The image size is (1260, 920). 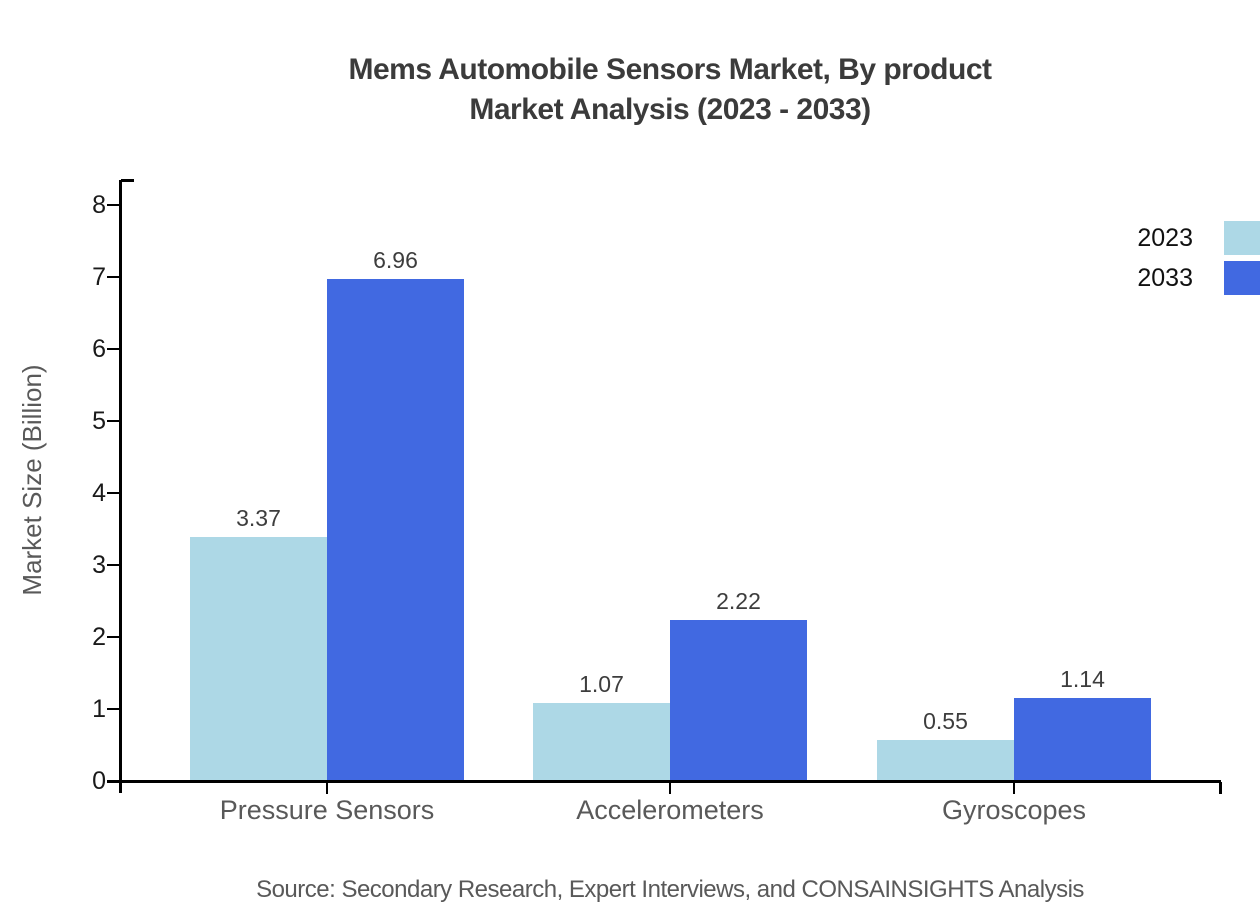 What do you see at coordinates (670, 109) in the screenshot?
I see `chart-title-line2: Market Analysis (2023 - 2033)` at bounding box center [670, 109].